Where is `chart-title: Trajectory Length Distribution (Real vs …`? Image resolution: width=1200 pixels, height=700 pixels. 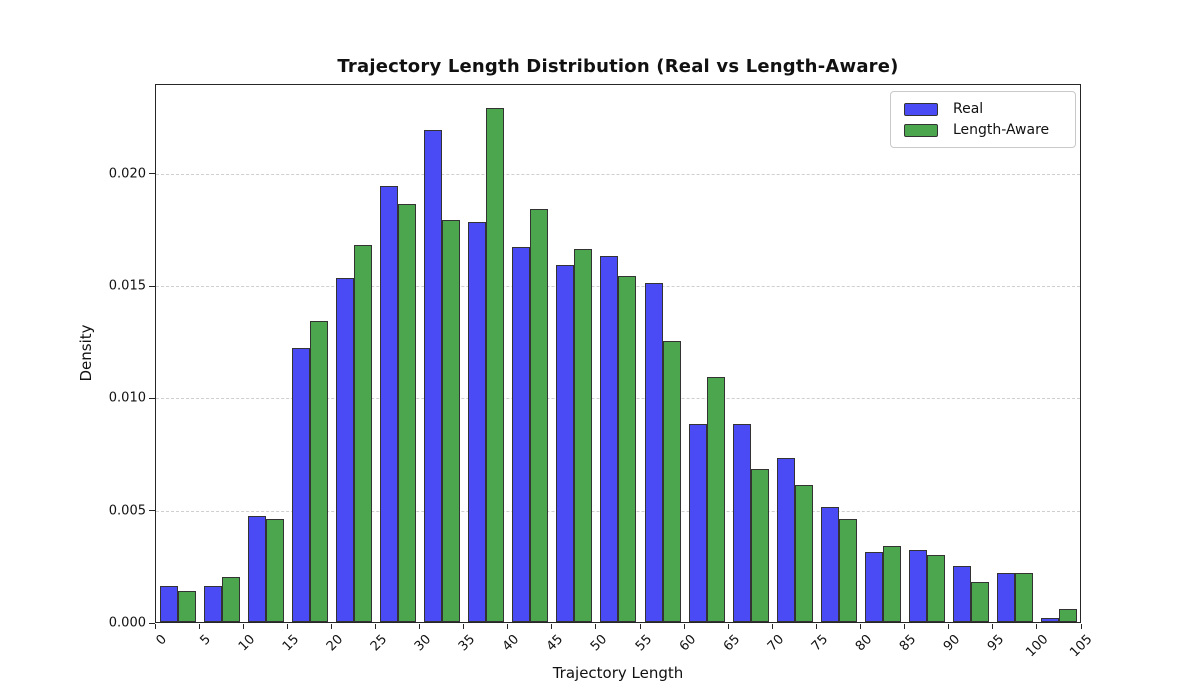
chart-title: Trajectory Length Distribution (Real vs … is located at coordinates (618, 66).